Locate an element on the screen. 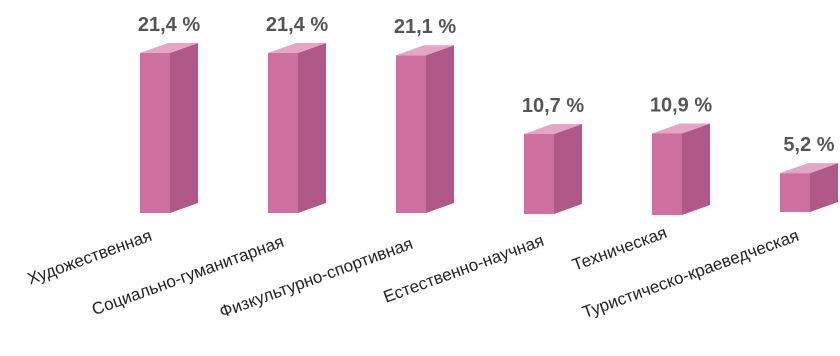  data-label: 10,7 % is located at coordinates (553, 106).